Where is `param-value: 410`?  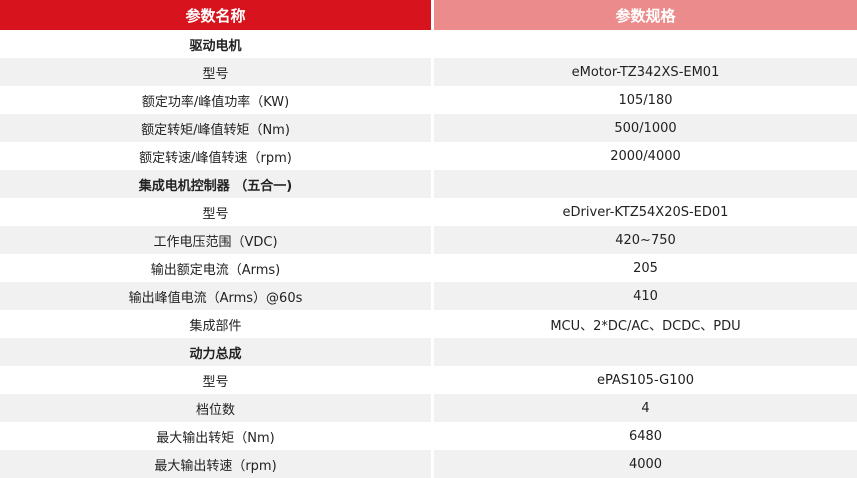 param-value: 410 is located at coordinates (645, 296).